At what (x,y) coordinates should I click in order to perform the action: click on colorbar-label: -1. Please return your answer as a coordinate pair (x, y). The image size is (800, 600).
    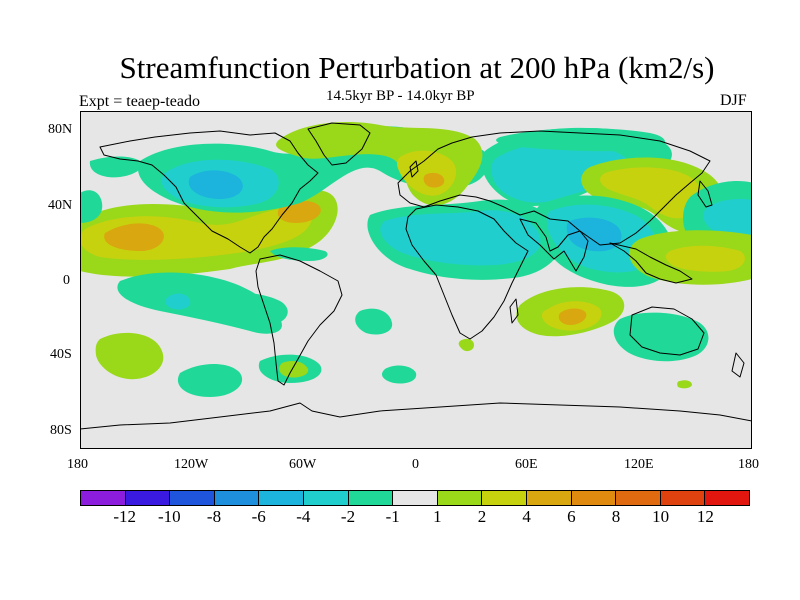
    Looking at the image, I should click on (392, 516).